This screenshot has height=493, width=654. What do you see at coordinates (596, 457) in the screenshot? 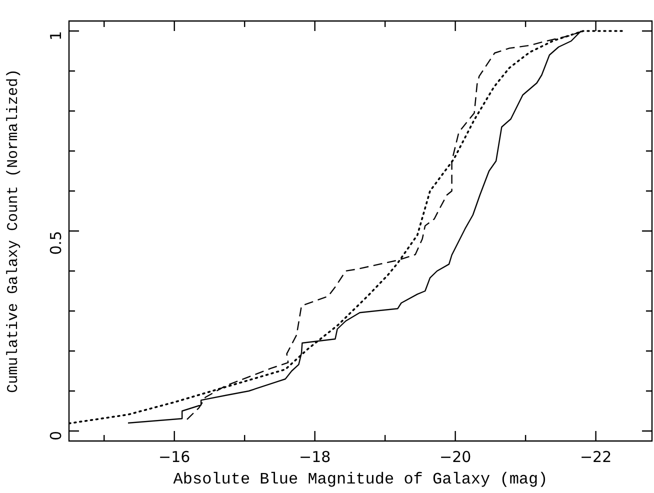
I see `x-tick-label: −22` at bounding box center [596, 457].